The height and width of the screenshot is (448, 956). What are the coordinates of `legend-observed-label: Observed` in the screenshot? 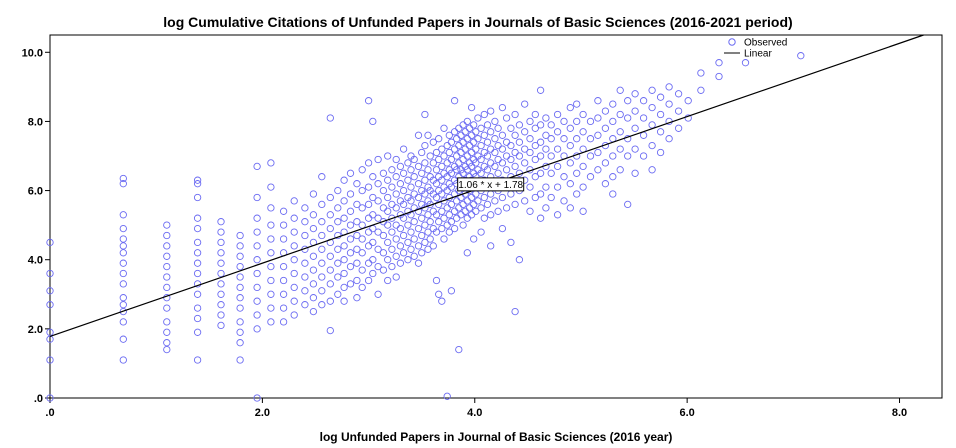 It's located at (765, 43).